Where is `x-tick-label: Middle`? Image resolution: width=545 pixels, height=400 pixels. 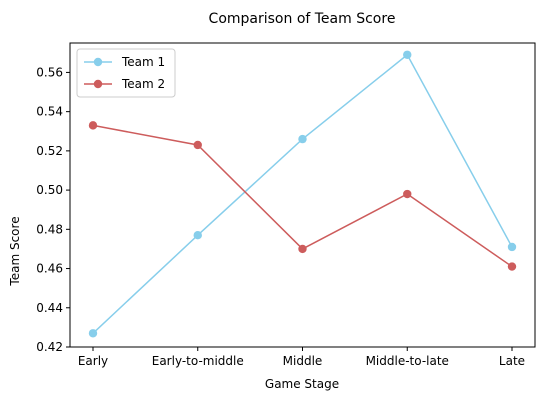
x-tick-label: Middle is located at coordinates (303, 361).